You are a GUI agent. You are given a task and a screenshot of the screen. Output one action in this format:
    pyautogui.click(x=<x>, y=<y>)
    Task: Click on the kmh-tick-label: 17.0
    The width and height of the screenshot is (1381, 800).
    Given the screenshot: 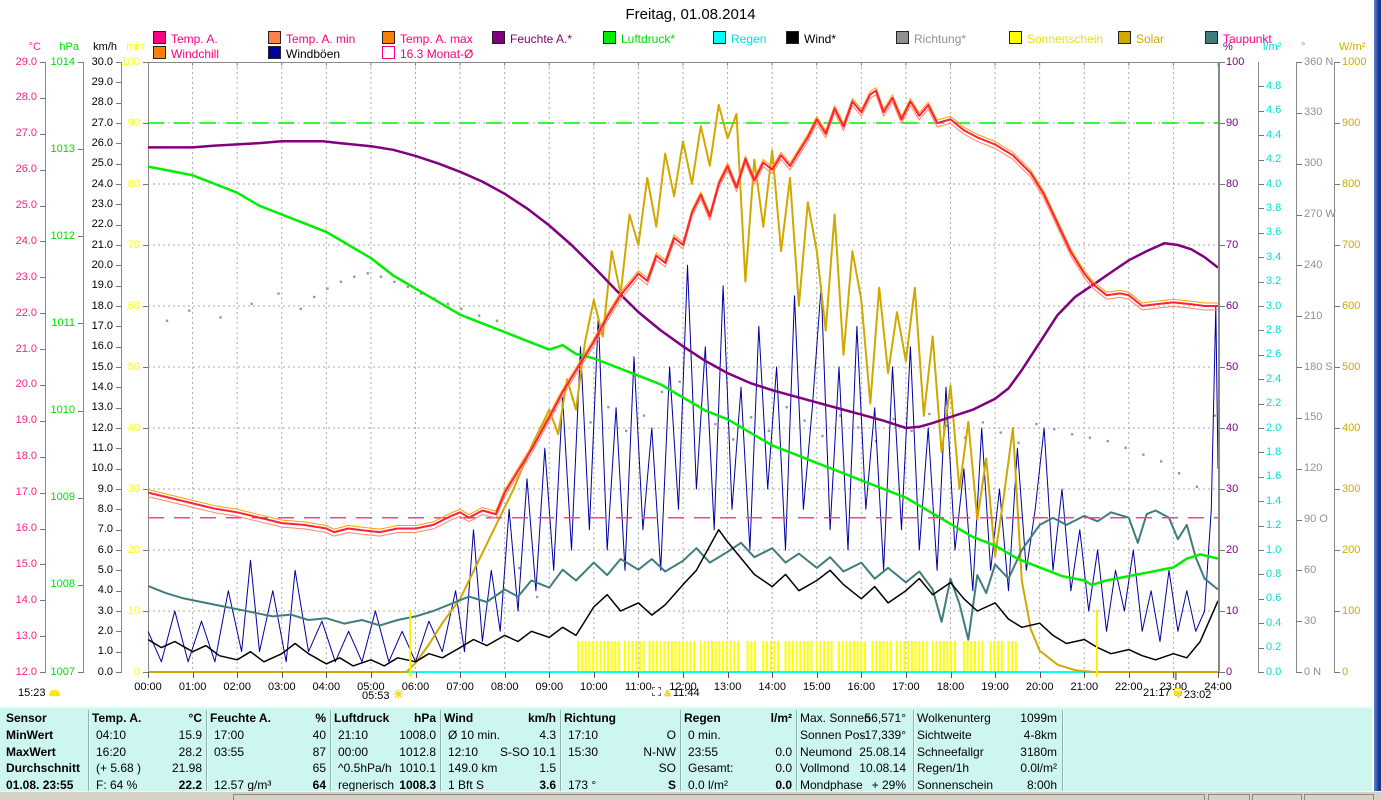 What is the action you would take?
    pyautogui.click(x=102, y=325)
    